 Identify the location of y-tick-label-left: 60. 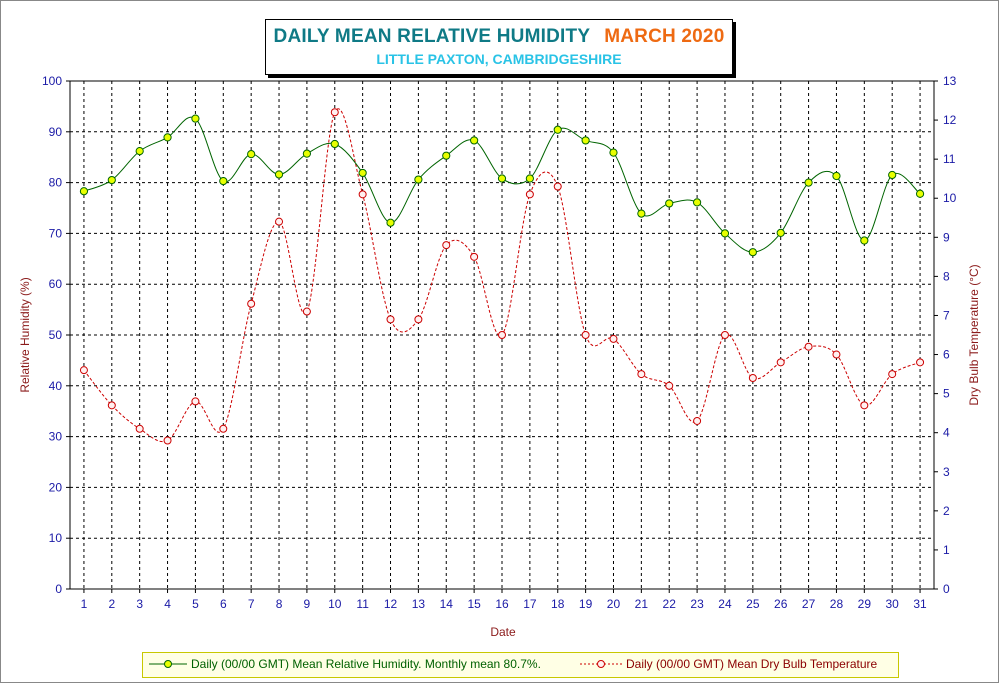
(56, 284).